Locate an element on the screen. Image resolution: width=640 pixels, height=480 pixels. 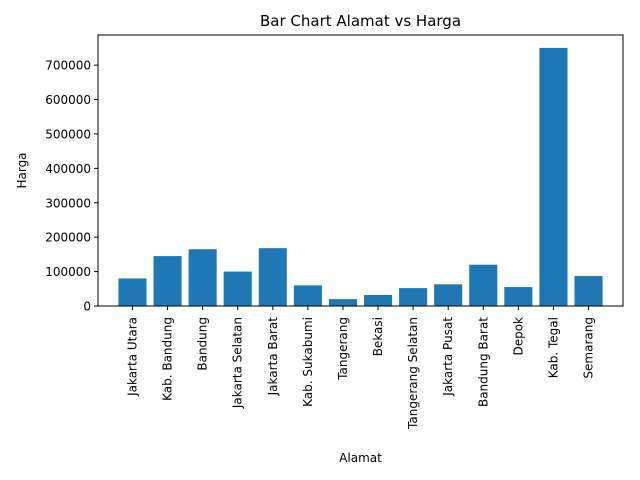
y-axis-label: Harga is located at coordinates (22, 170).